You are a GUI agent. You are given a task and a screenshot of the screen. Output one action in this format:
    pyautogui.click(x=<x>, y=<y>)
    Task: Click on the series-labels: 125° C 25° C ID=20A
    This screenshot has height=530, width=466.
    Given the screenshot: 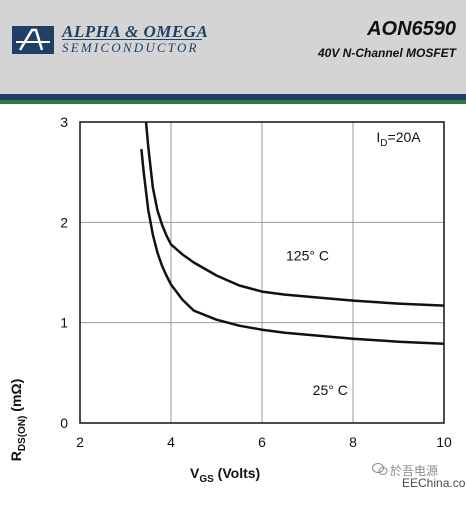 What is the action you would take?
    pyautogui.click(x=353, y=263)
    